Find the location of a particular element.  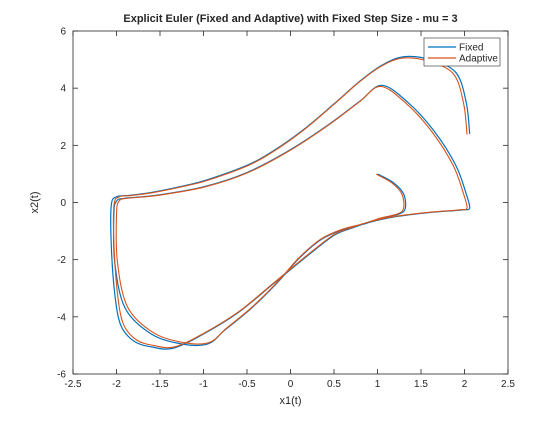

y-tick-label: 0 is located at coordinates (63, 203).